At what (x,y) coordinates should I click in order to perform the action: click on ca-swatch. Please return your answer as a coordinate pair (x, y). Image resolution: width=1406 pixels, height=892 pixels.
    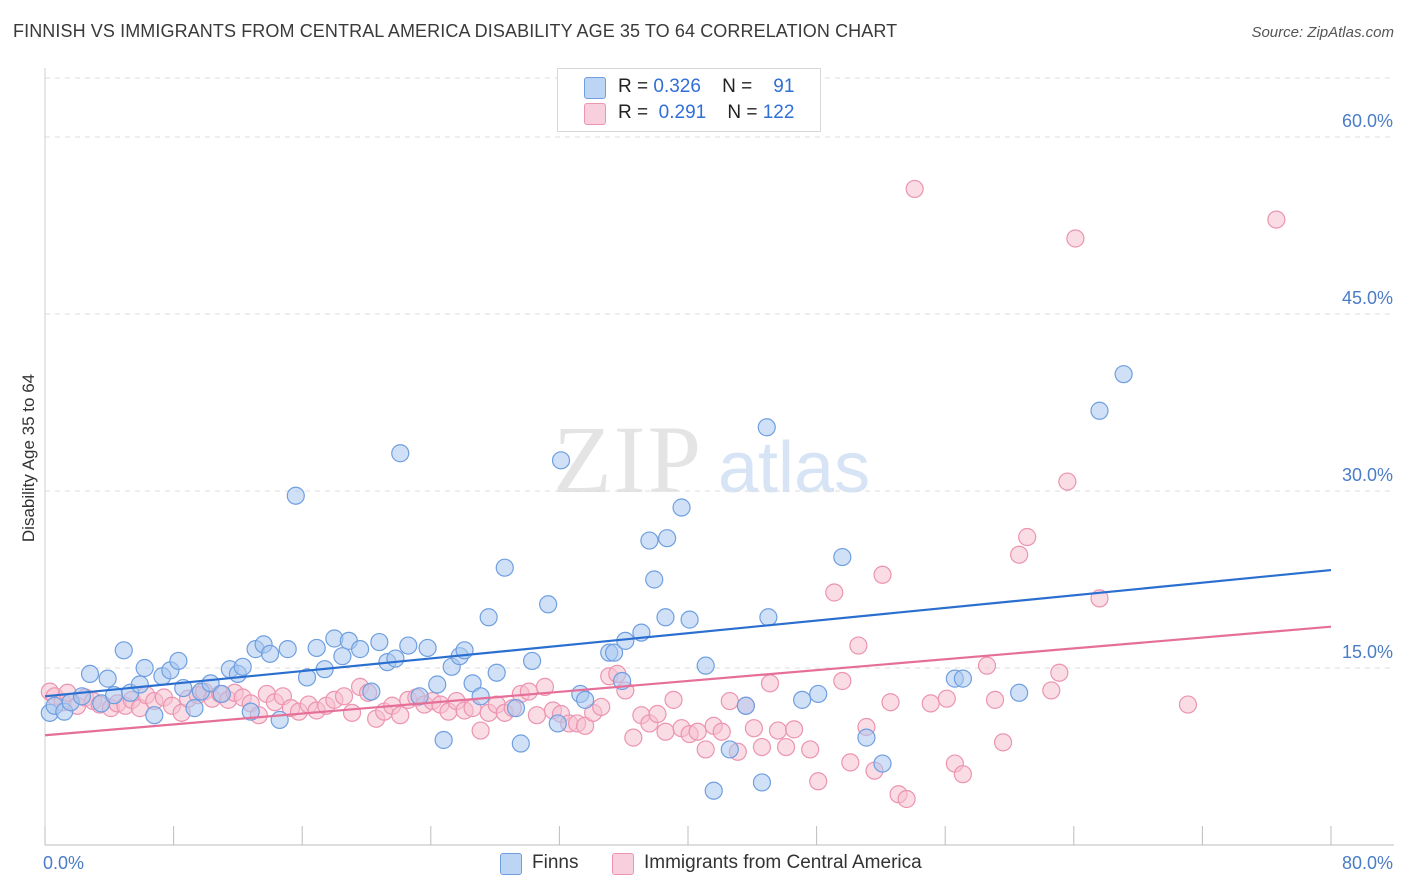
    Looking at the image, I should click on (595, 114).